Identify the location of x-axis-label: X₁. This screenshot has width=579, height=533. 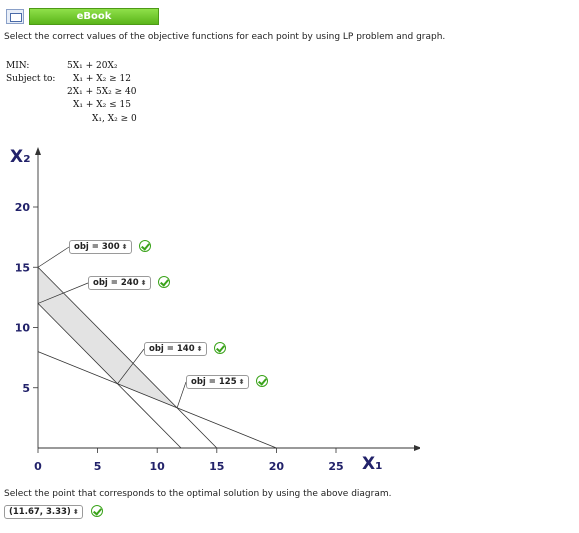
(372, 464).